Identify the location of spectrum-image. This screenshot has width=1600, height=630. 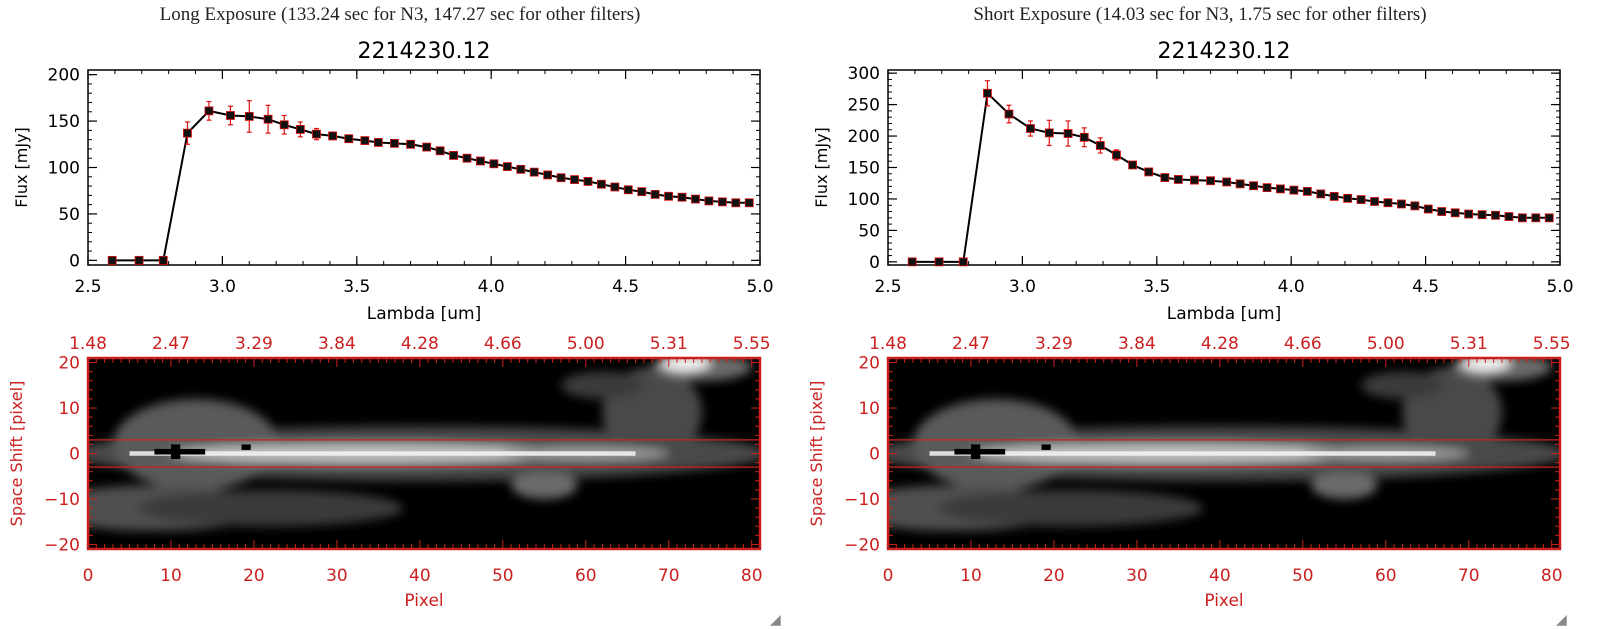
(1224, 453).